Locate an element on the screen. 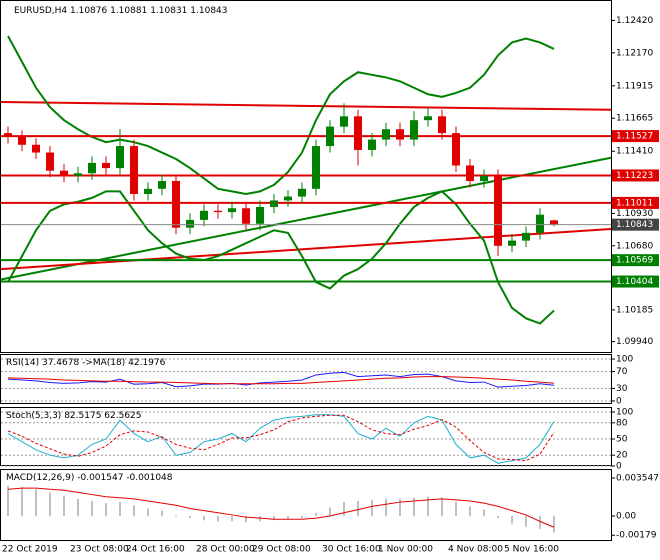 The width and height of the screenshot is (660, 560). ohlc-value: 1.10876 is located at coordinates (88, 11).